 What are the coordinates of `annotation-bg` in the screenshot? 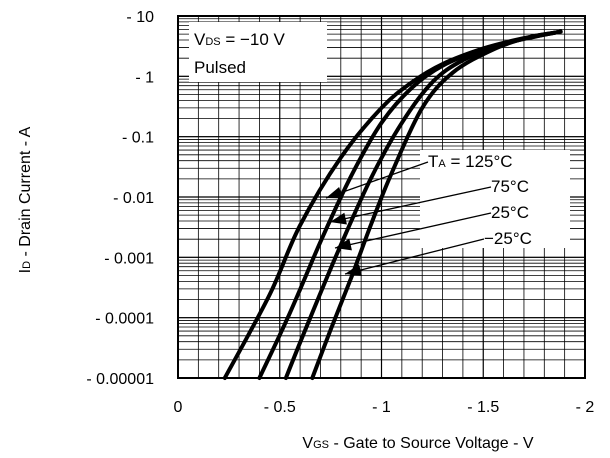 It's located at (495, 199).